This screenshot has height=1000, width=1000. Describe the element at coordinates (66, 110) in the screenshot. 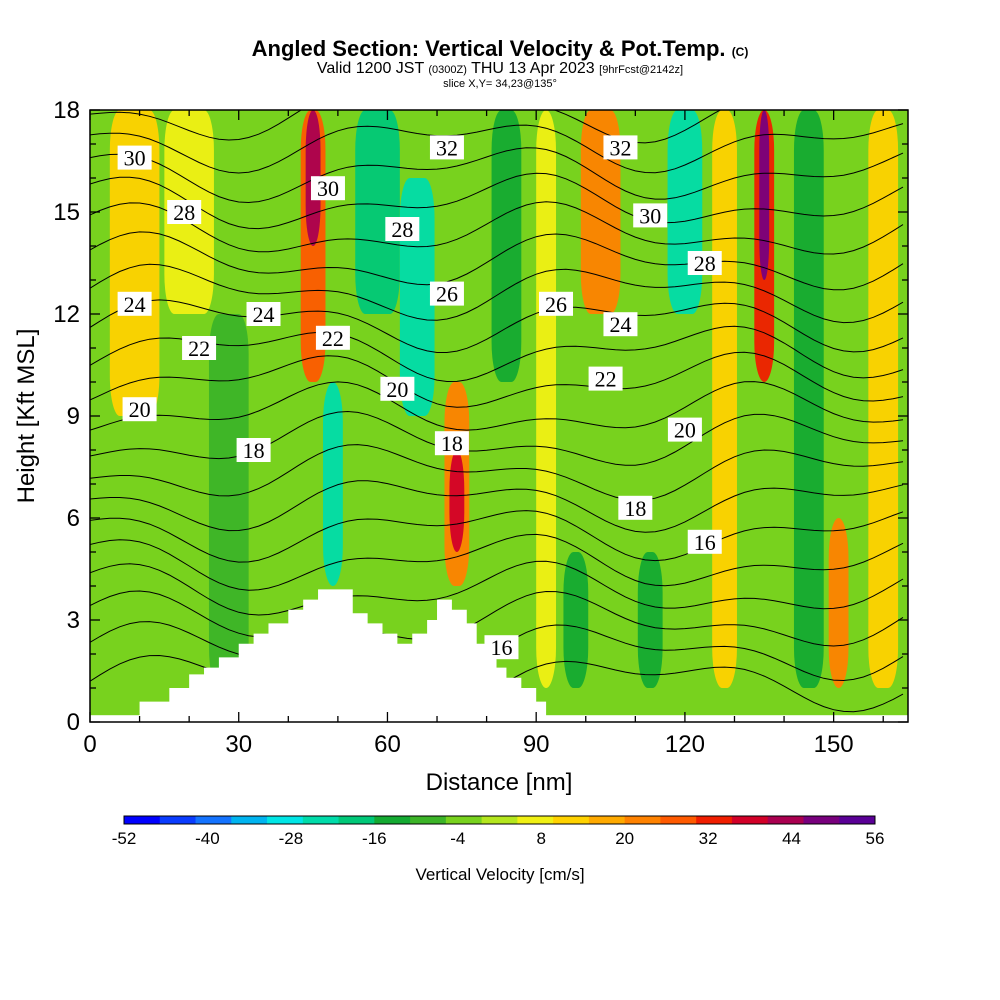

I see `y-tick-label: 18` at that location.